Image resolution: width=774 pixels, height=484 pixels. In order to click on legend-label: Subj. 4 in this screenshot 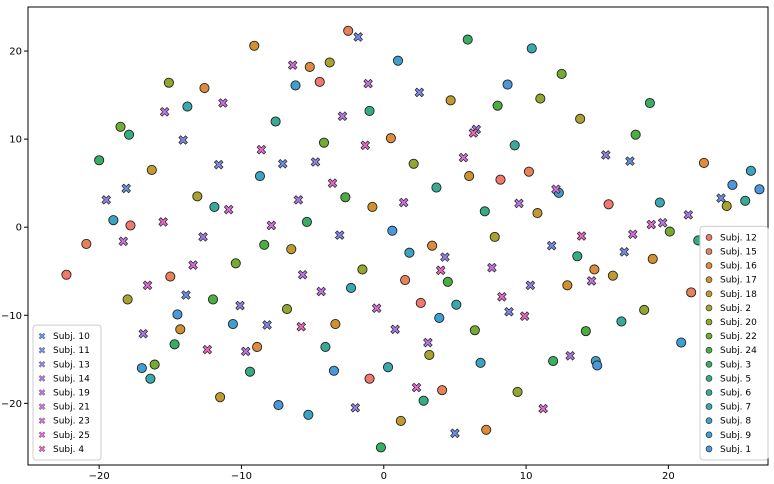, I will do `click(68, 450)`.